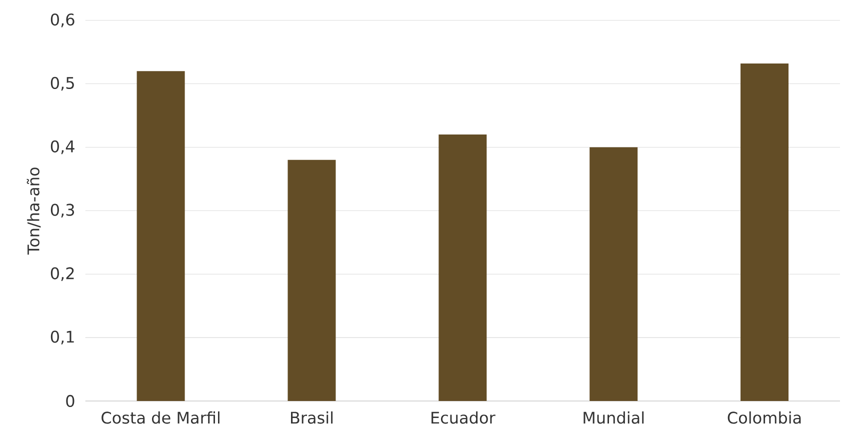 This screenshot has height=439, width=851. What do you see at coordinates (62, 147) in the screenshot?
I see `y-tick-label: 0,4` at bounding box center [62, 147].